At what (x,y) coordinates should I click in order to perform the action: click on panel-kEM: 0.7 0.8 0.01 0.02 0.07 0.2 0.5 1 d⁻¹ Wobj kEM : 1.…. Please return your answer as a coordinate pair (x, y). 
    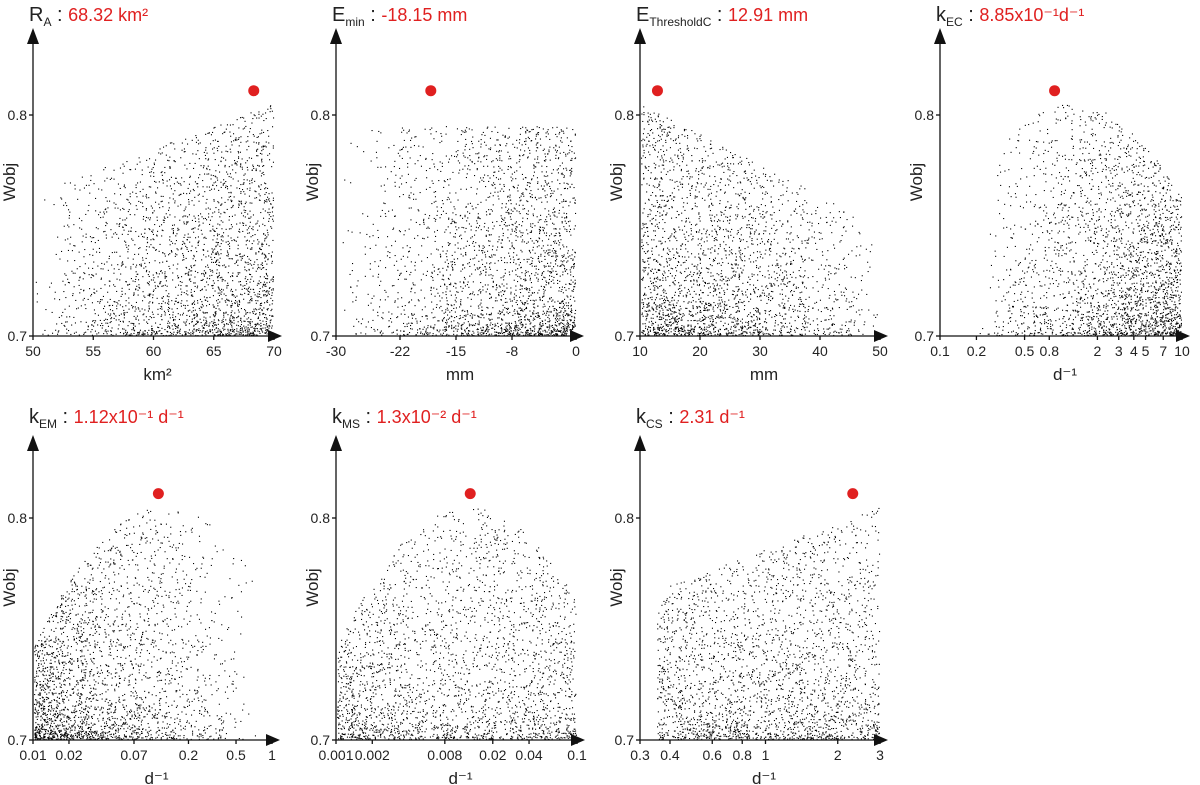
    Looking at the image, I should click on (140, 595).